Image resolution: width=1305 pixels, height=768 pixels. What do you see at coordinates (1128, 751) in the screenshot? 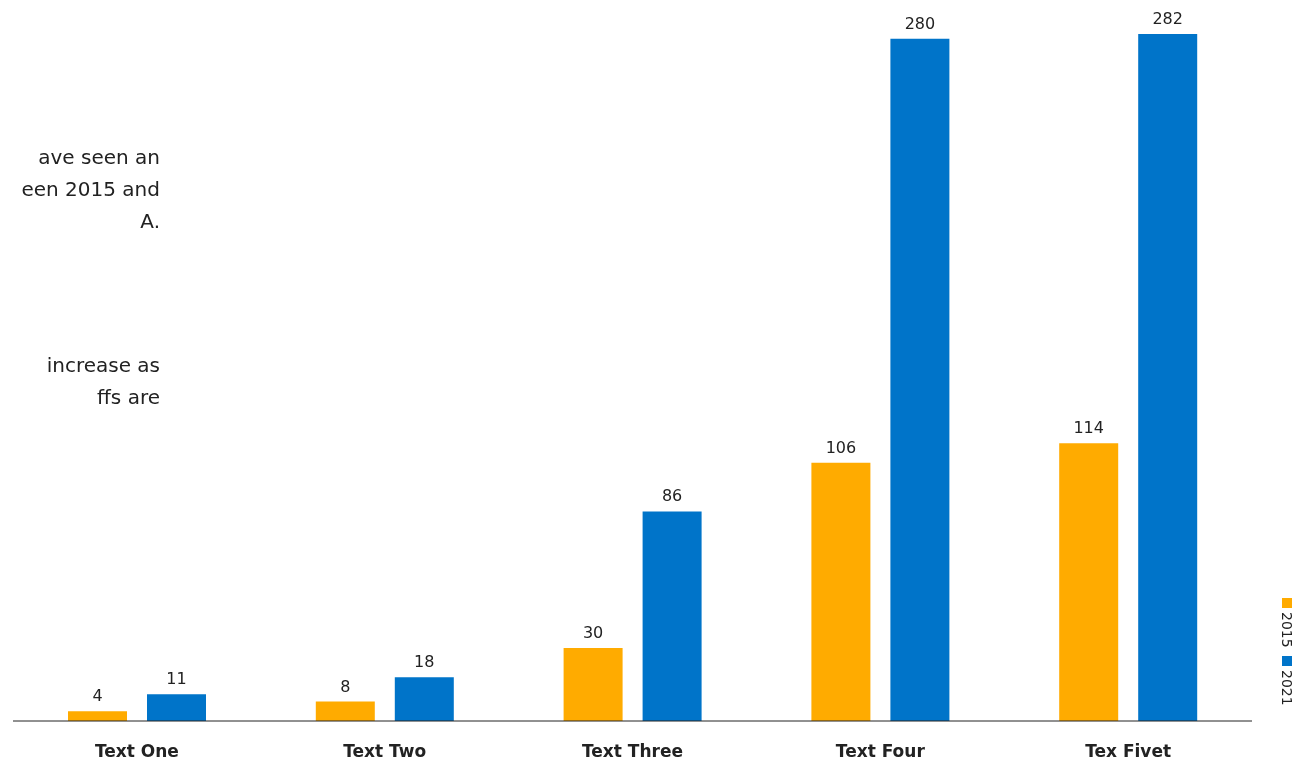
I see `x-tick-label: Tex Fivet` at bounding box center [1128, 751].